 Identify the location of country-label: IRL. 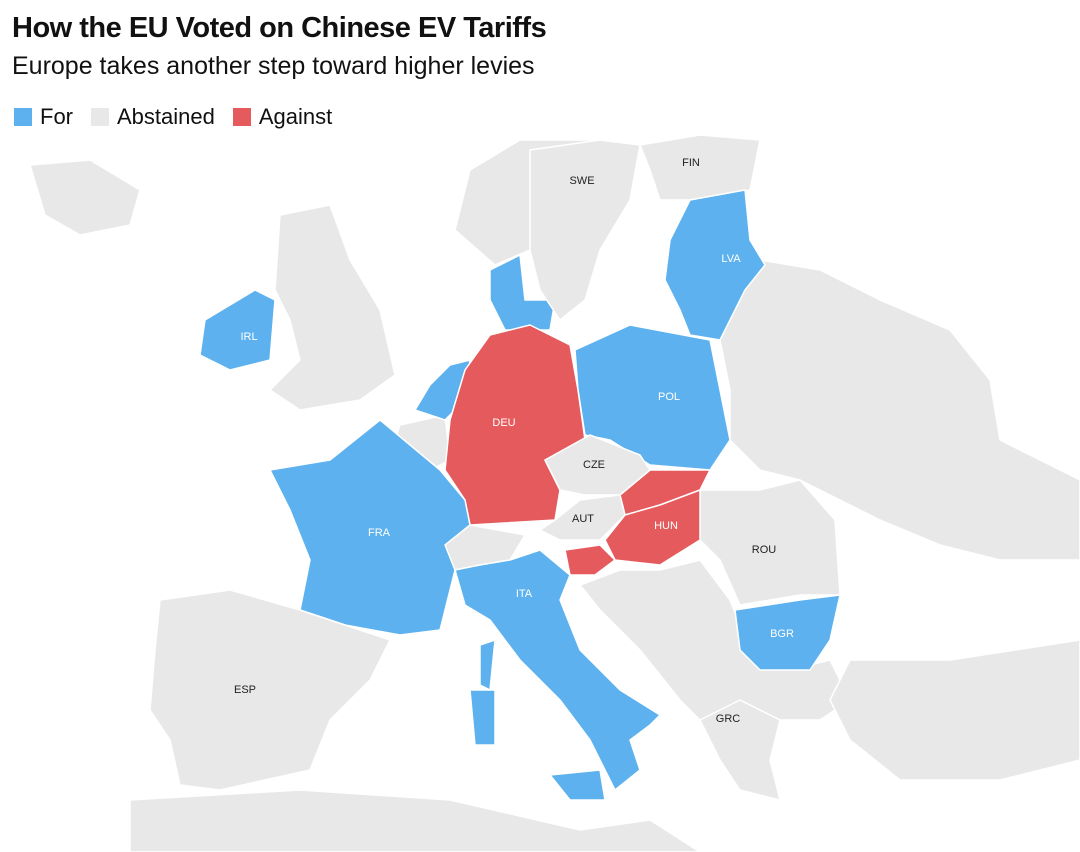
(248, 337).